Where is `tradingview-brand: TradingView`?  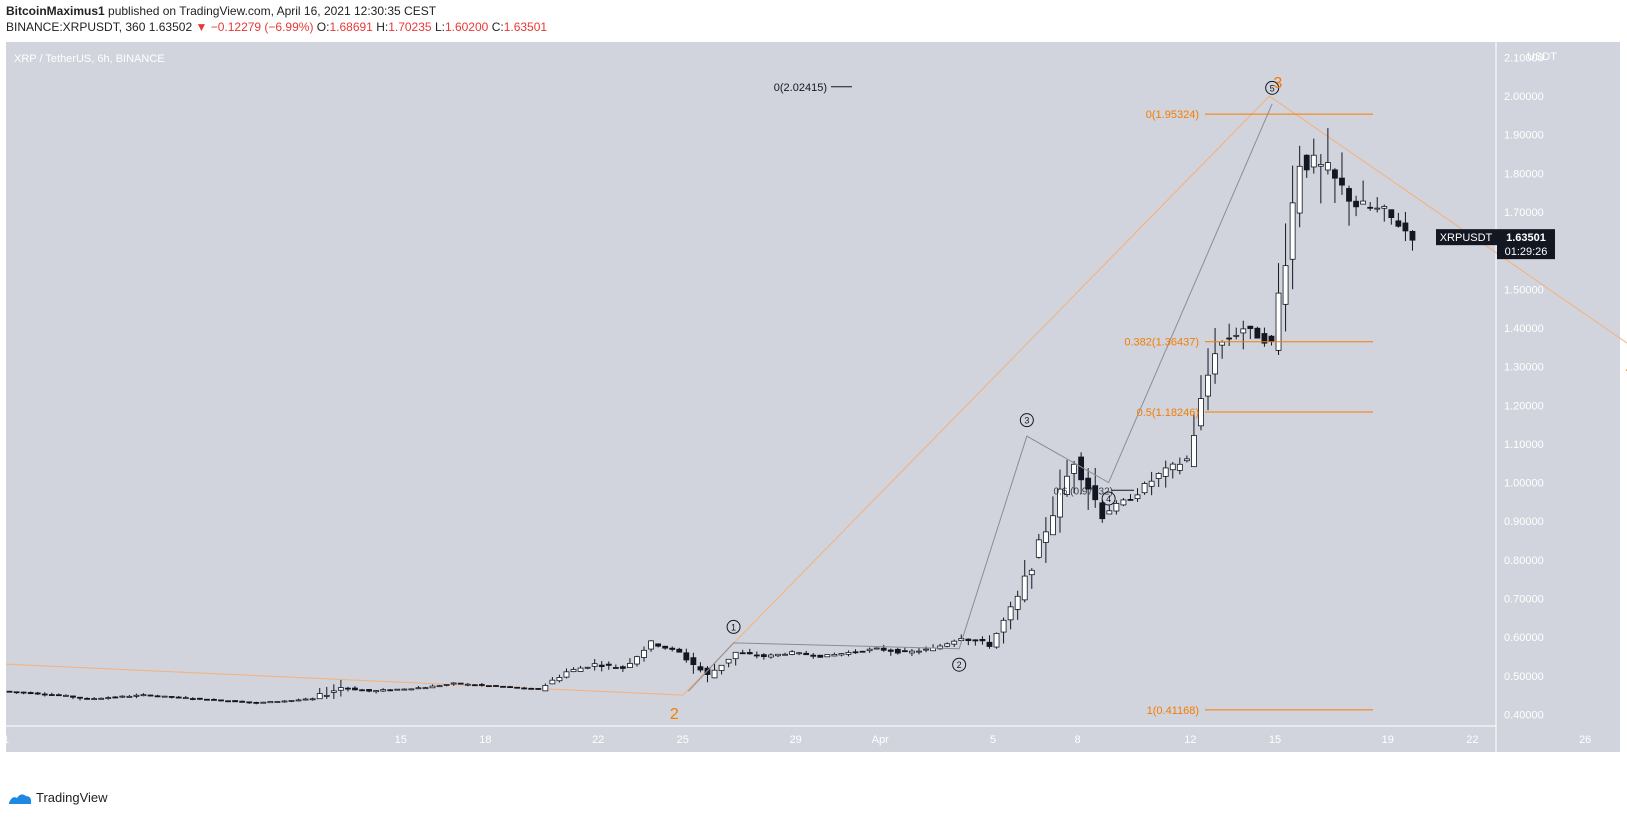 tradingview-brand: TradingView is located at coordinates (72, 797).